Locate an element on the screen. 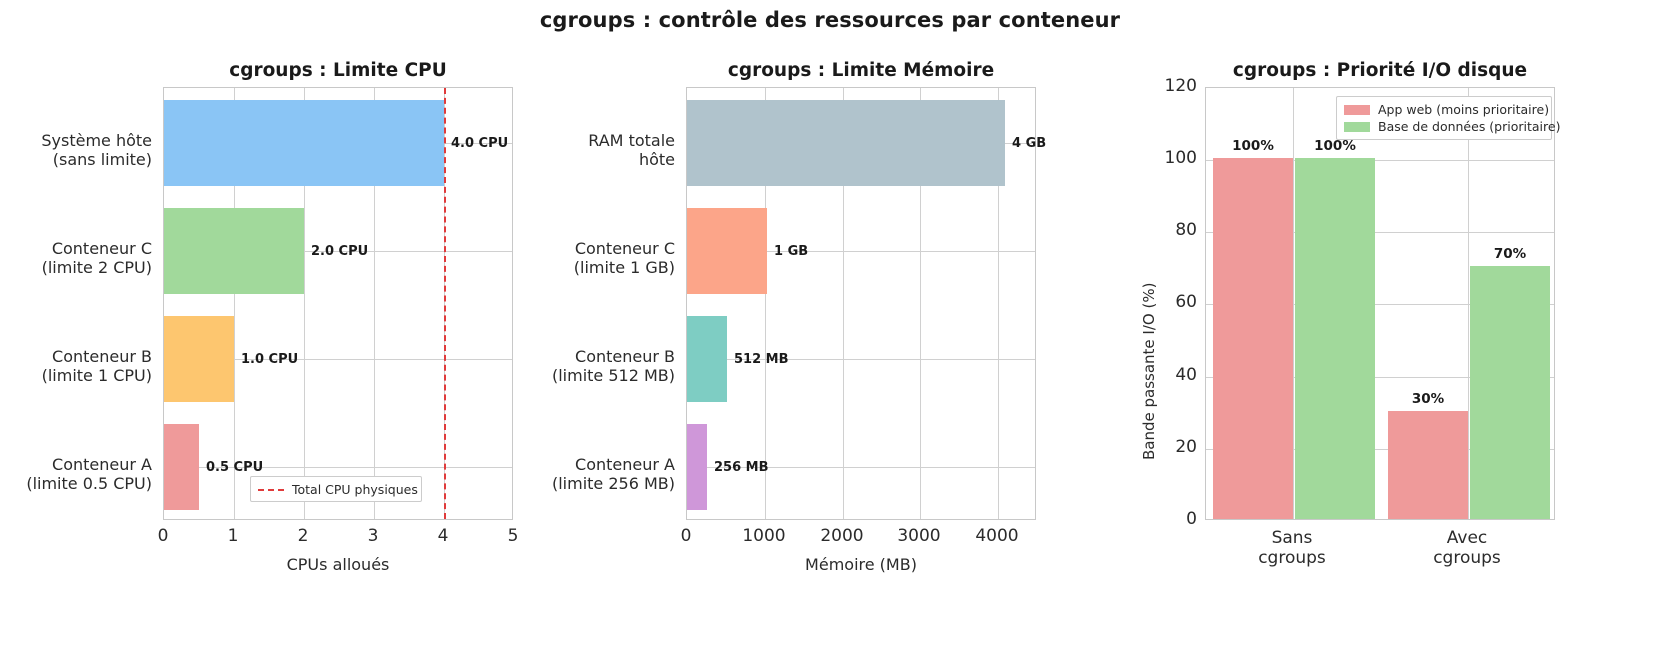  io-xtick-avec: Avec cgroups is located at coordinates (1467, 548).